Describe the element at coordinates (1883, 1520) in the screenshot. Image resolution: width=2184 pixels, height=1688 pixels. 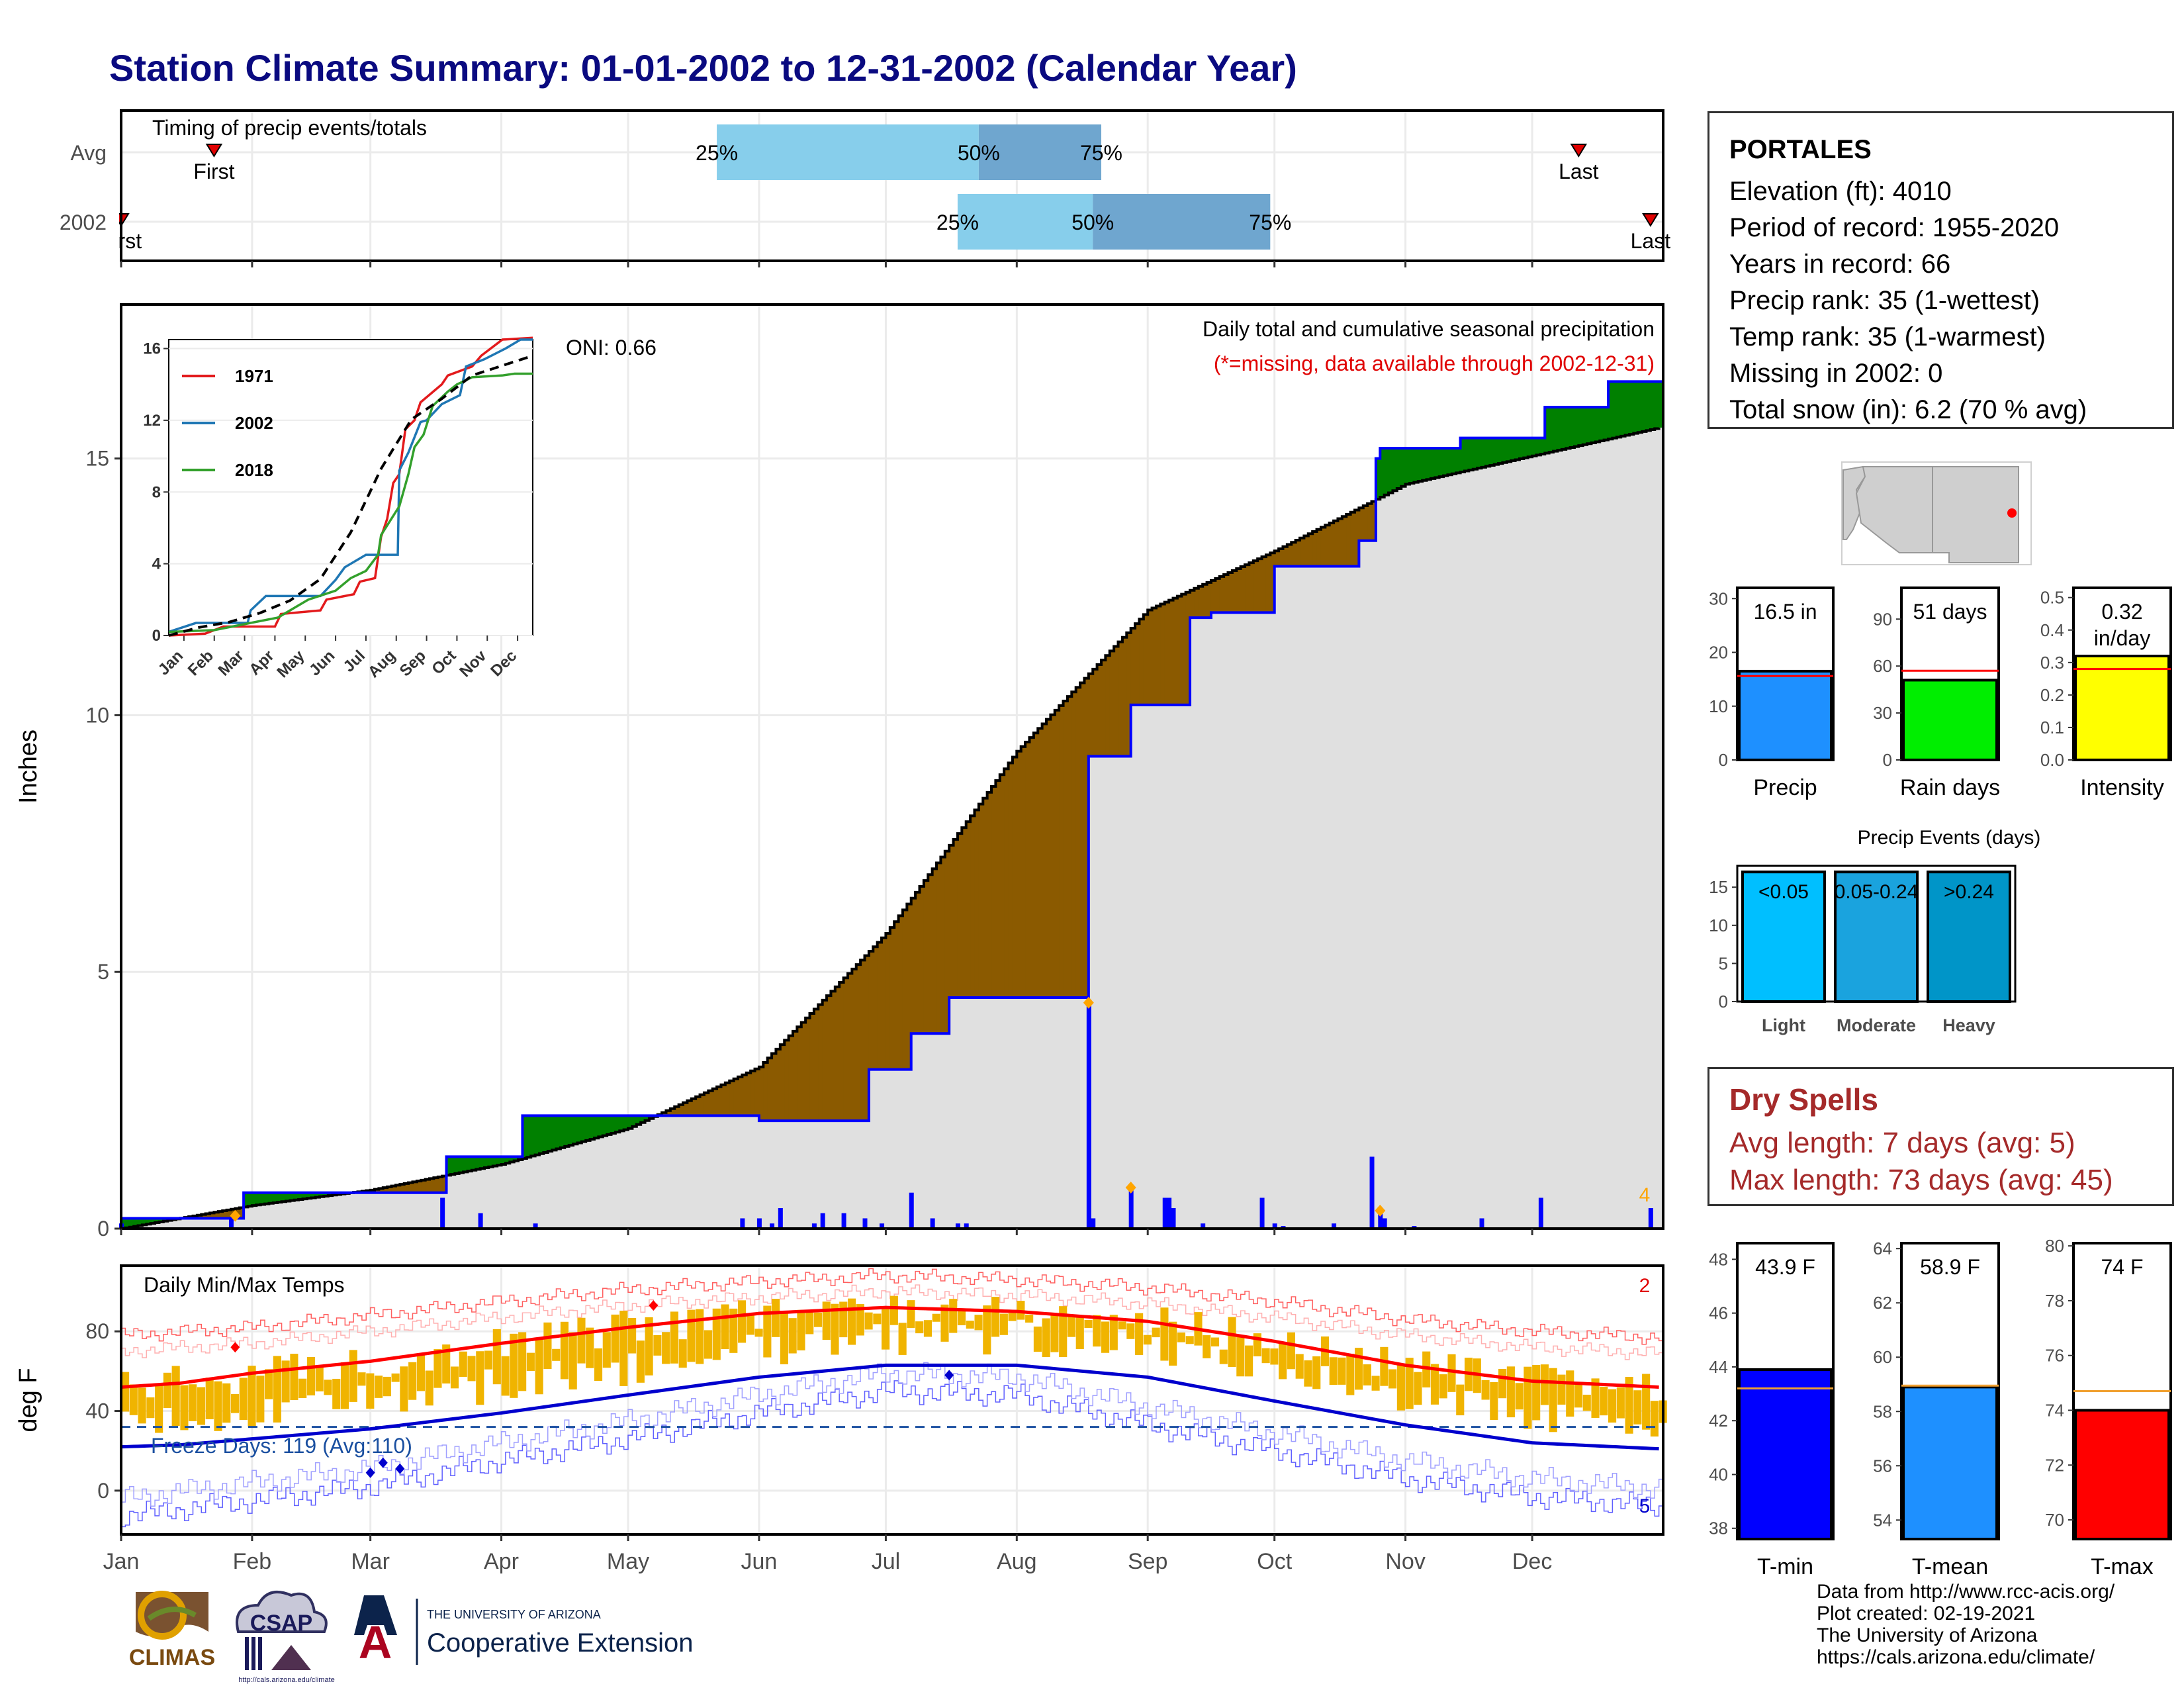
I see `t-mean-y-tick-label: 54` at that location.